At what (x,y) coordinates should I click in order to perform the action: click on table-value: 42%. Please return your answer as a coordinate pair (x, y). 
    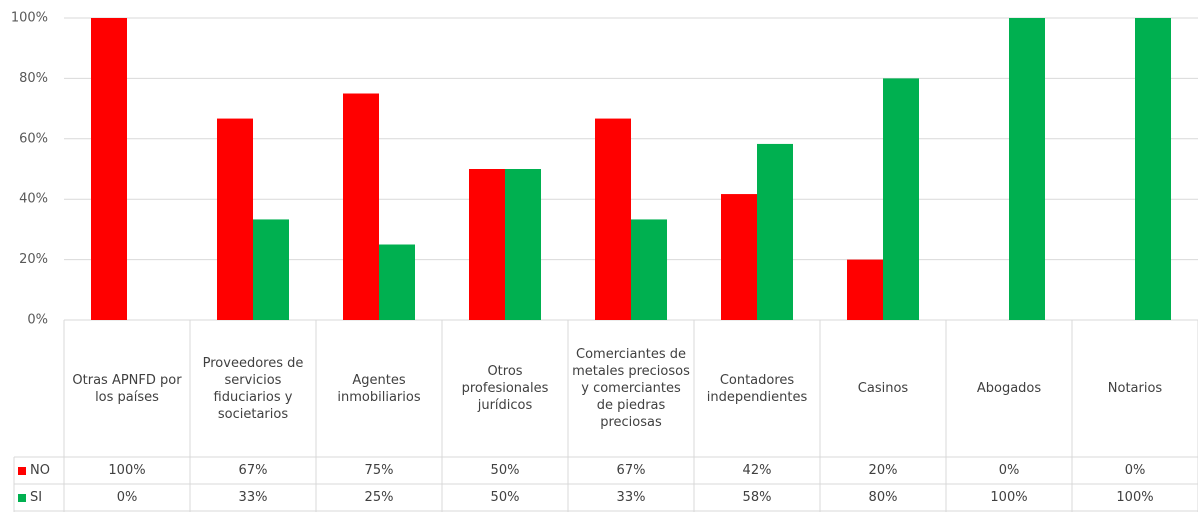
    Looking at the image, I should click on (757, 470).